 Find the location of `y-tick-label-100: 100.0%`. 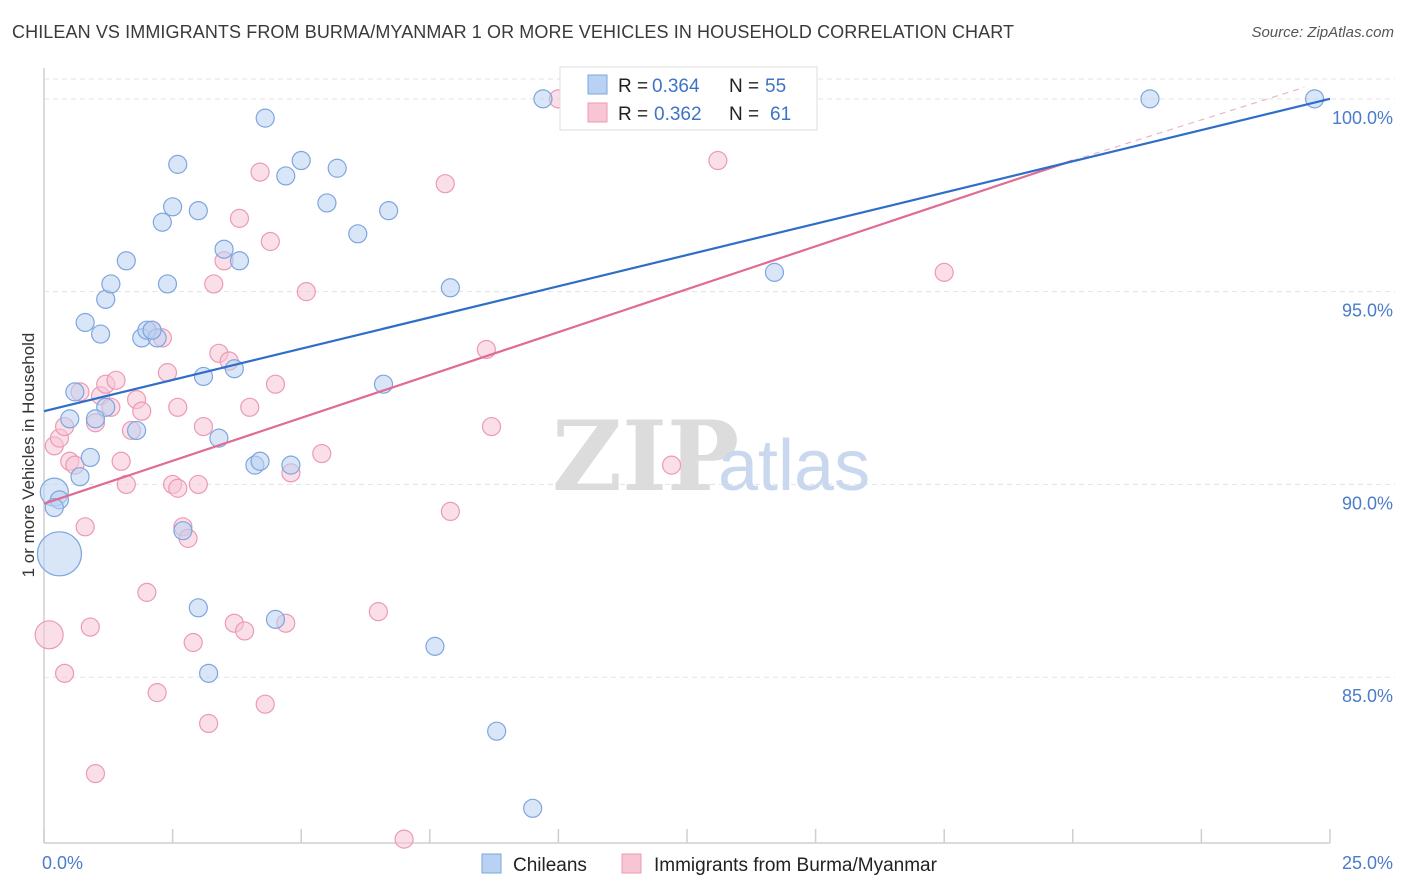

y-tick-label-100: 100.0% is located at coordinates (1362, 118).